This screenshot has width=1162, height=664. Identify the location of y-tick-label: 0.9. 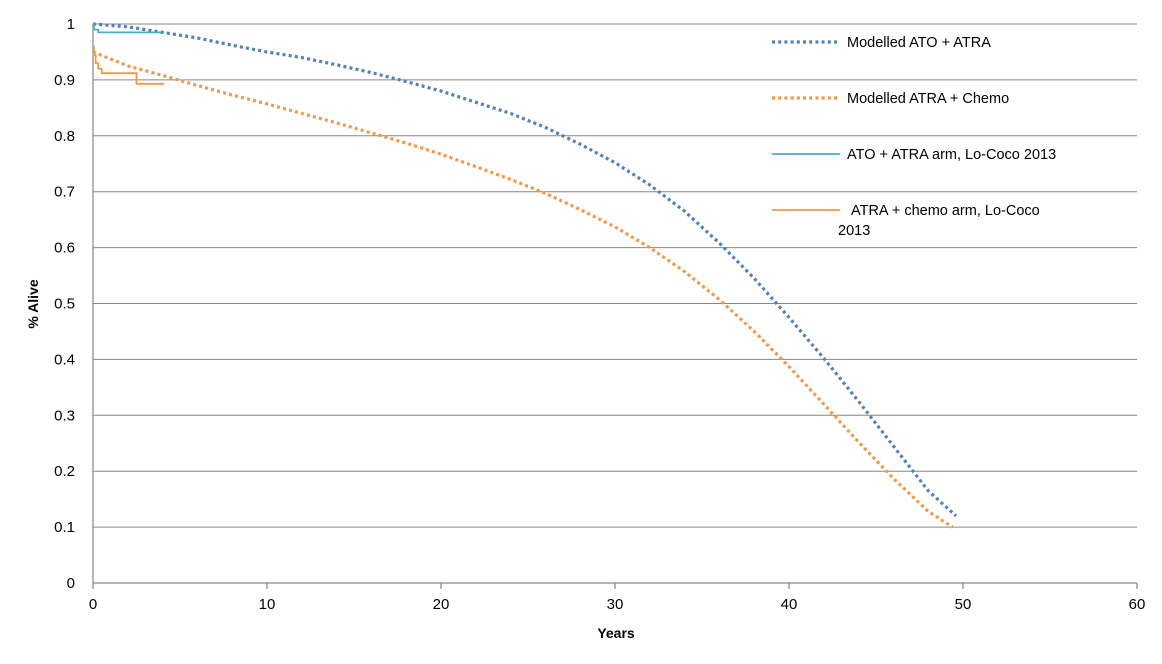
(64, 80).